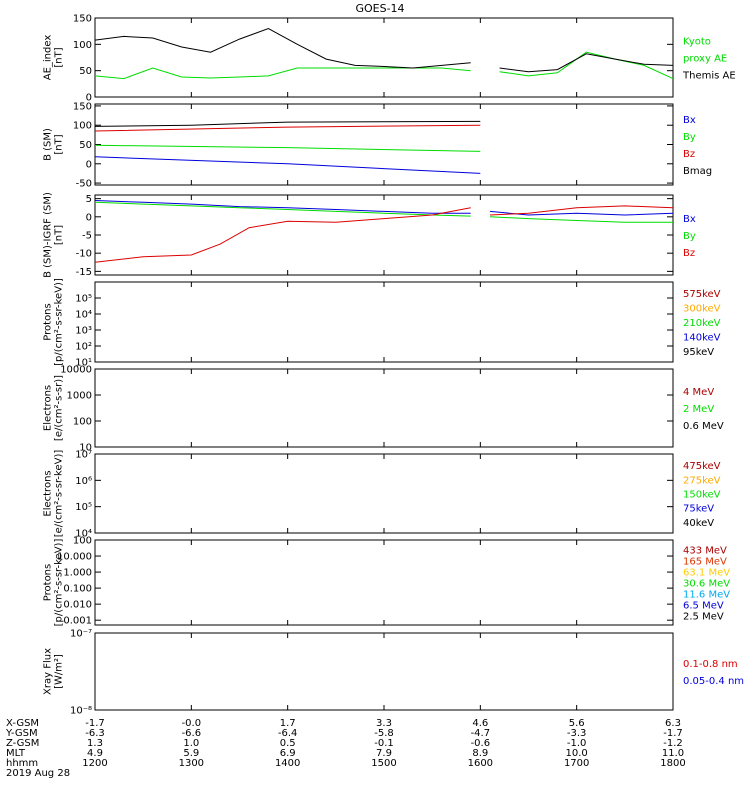 The width and height of the screenshot is (750, 800). What do you see at coordinates (702, 337) in the screenshot?
I see `legend-entry: 140keV` at bounding box center [702, 337].